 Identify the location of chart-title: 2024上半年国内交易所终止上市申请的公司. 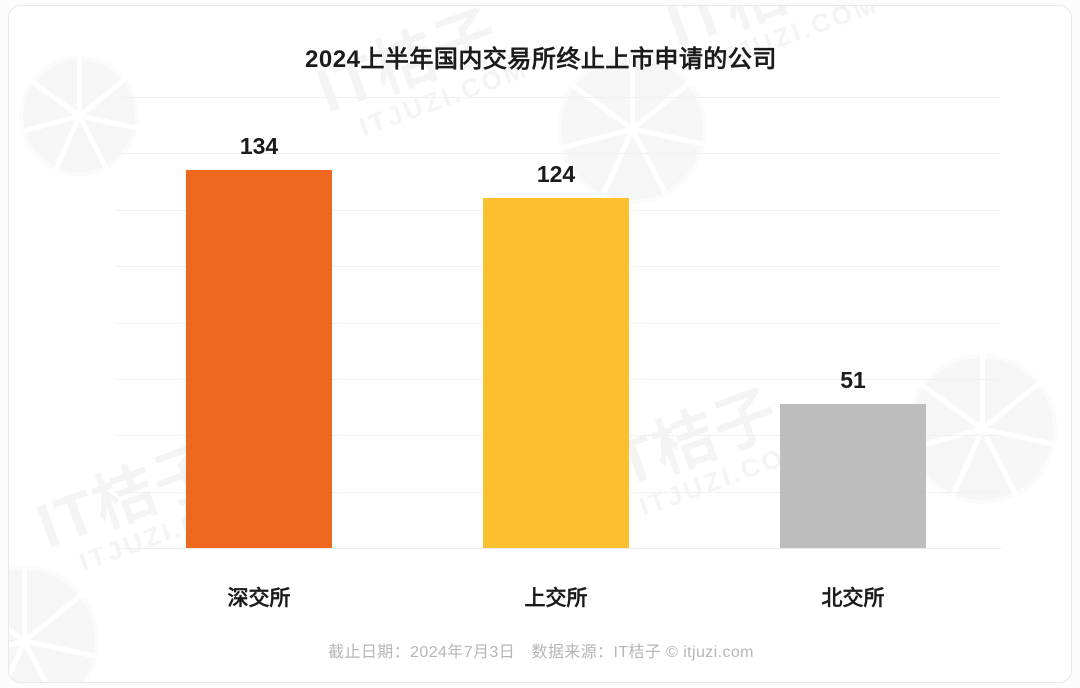
(541, 59).